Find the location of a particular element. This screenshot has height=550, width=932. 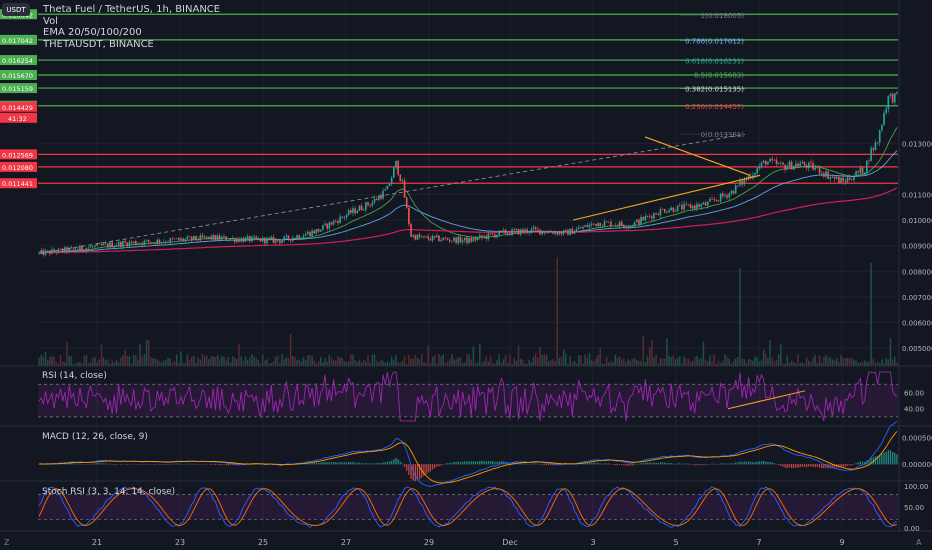

level-tag is located at coordinates (18, 74).